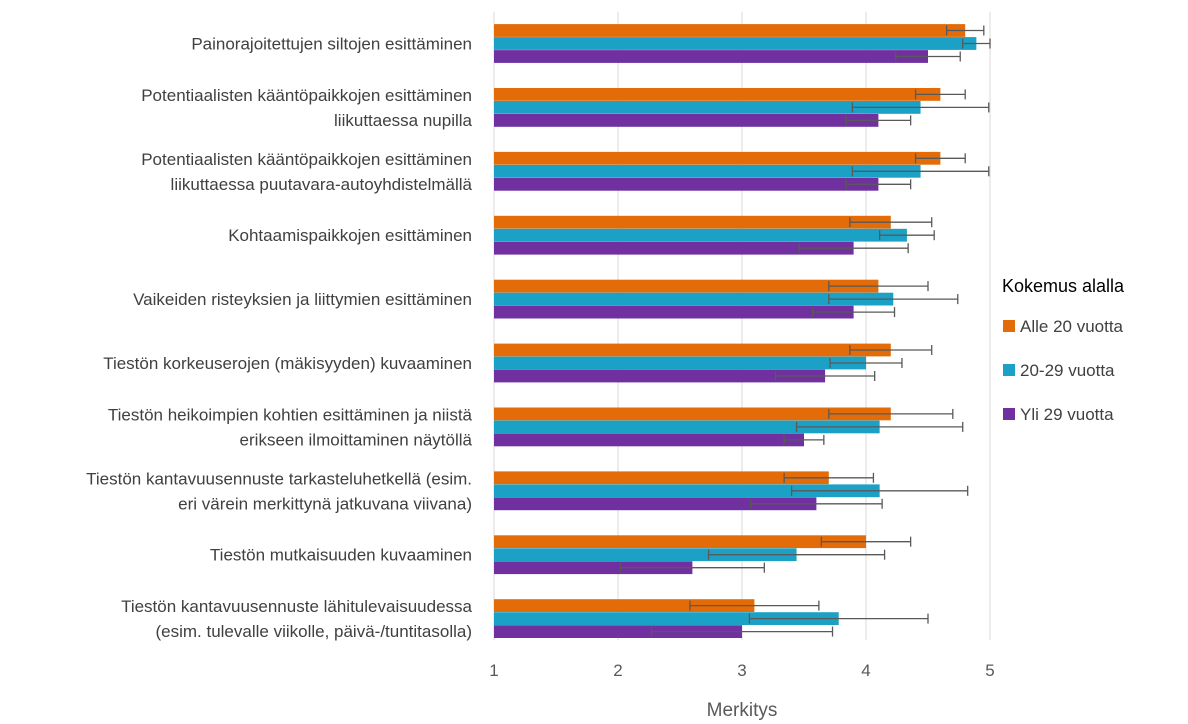 The width and height of the screenshot is (1188, 724). Describe the element at coordinates (322, 184) in the screenshot. I see `category-label: liikuttaessa puutavara-autoyhdistelmällä` at that location.